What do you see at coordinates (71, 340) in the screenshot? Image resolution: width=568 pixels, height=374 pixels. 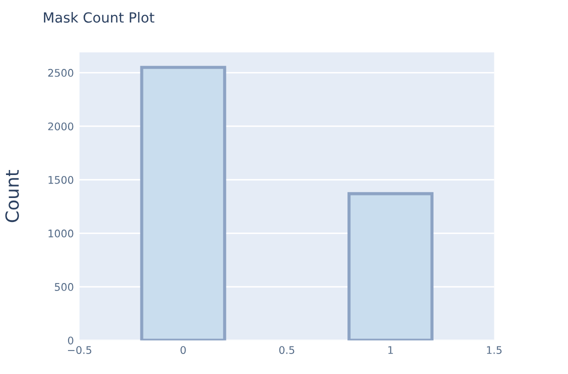 I see `y-tick-label: 0` at bounding box center [71, 340].